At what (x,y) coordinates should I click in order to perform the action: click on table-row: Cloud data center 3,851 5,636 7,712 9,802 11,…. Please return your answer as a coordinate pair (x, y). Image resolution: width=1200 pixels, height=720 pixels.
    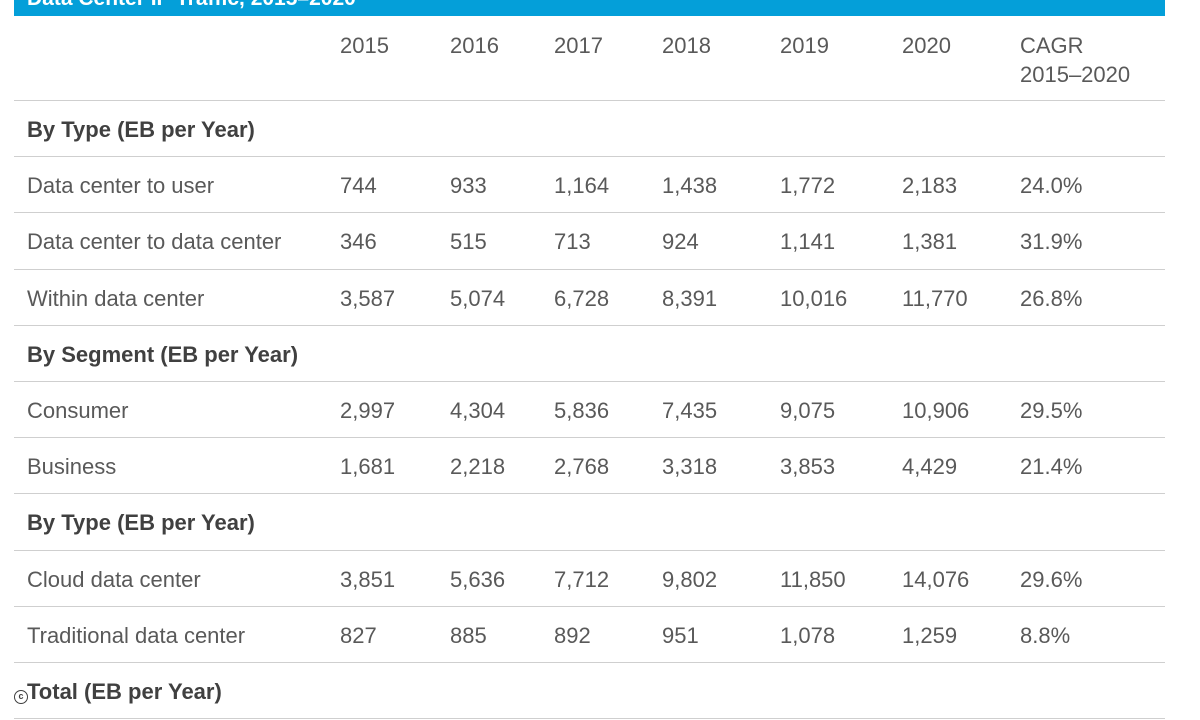
    Looking at the image, I should click on (589, 578).